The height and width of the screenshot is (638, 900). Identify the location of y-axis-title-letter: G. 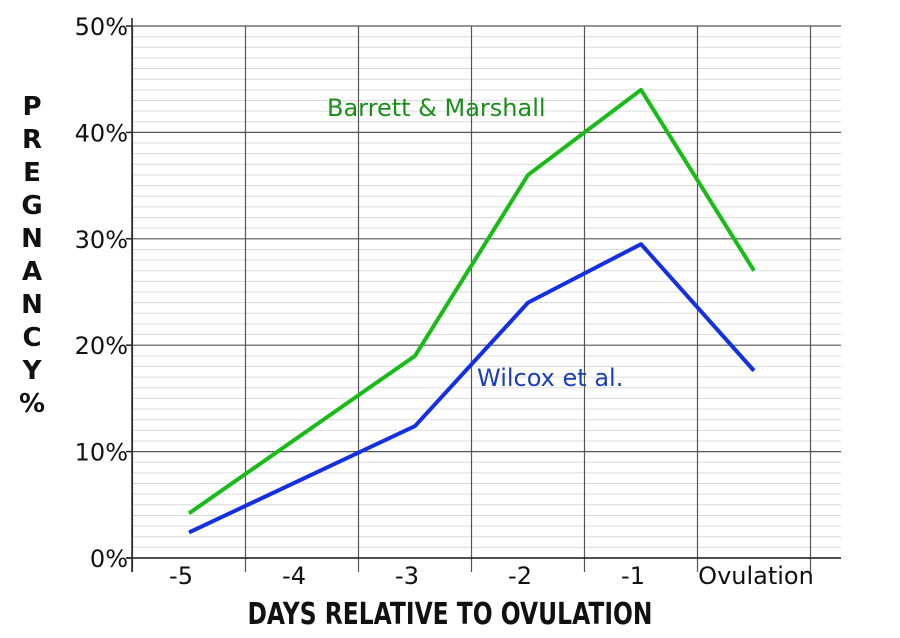
(31, 206).